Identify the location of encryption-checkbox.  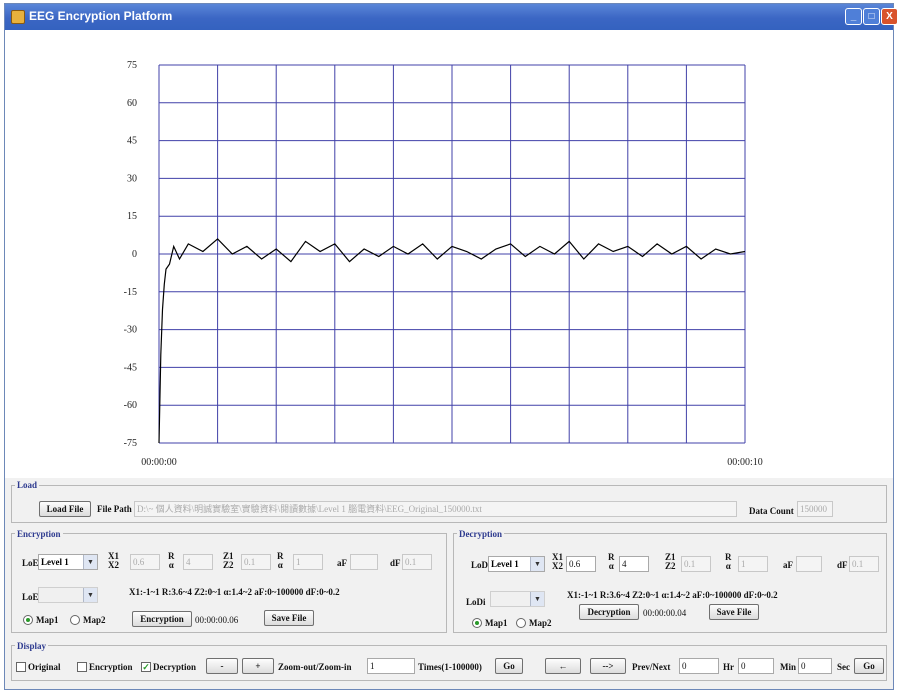
(82, 667).